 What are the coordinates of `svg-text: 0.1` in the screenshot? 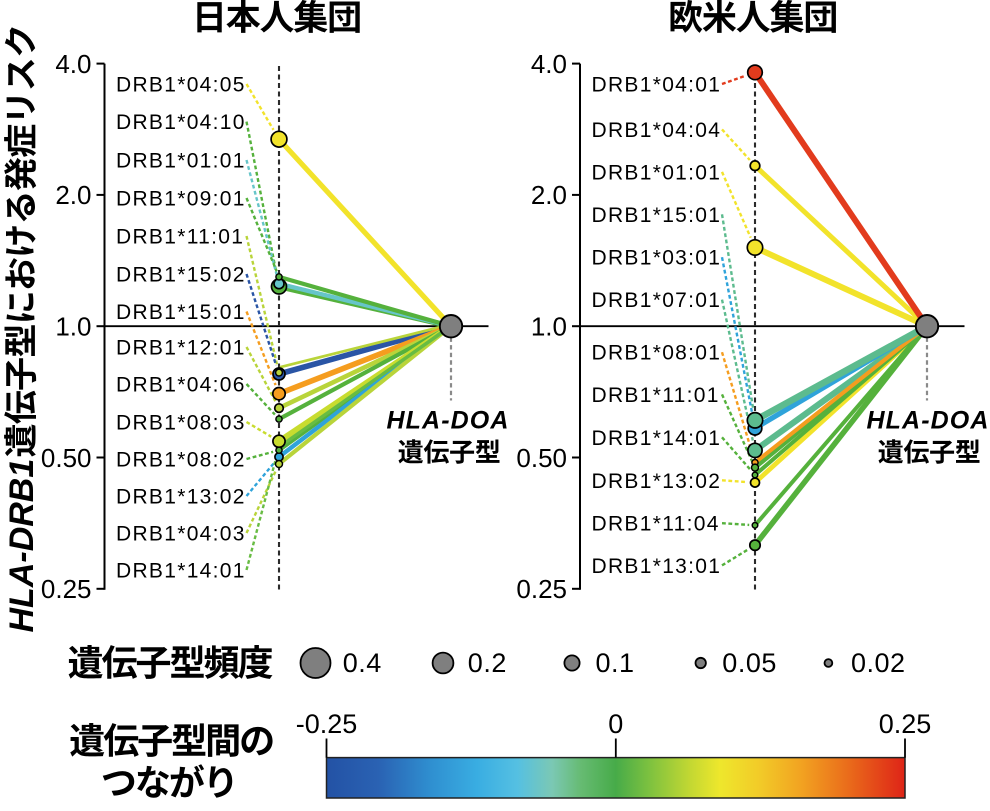 It's located at (615, 663).